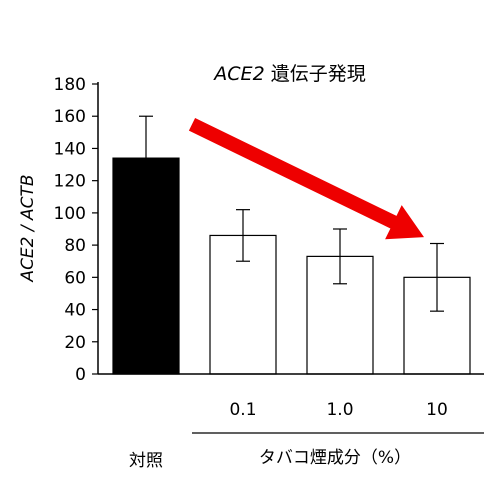  Describe the element at coordinates (80, 375) in the screenshot. I see `y-tick-label: 0` at that location.